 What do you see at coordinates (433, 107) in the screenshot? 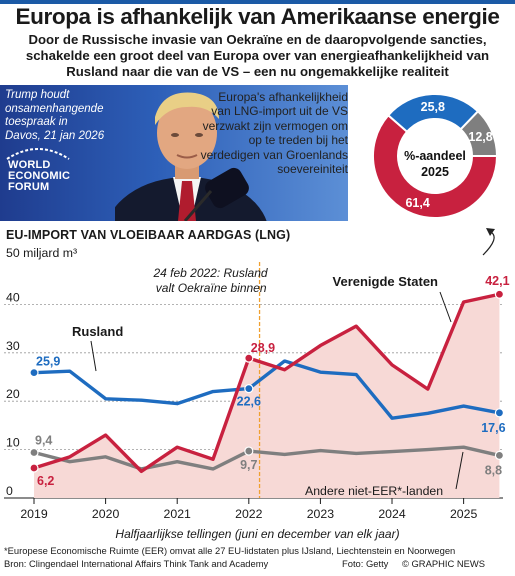
I see `donut-slice-label: 25,8` at bounding box center [433, 107].